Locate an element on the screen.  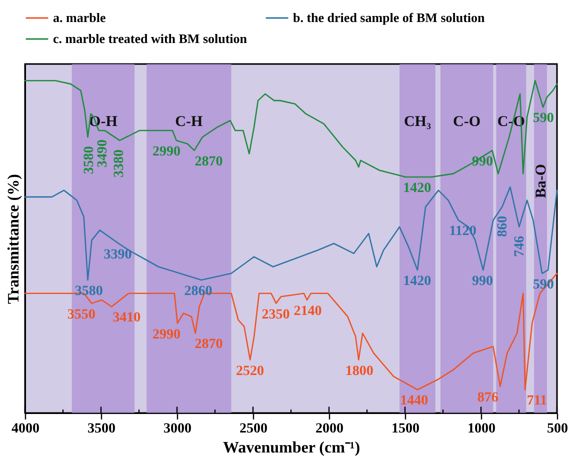
annotation: 590 is located at coordinates (543, 118).